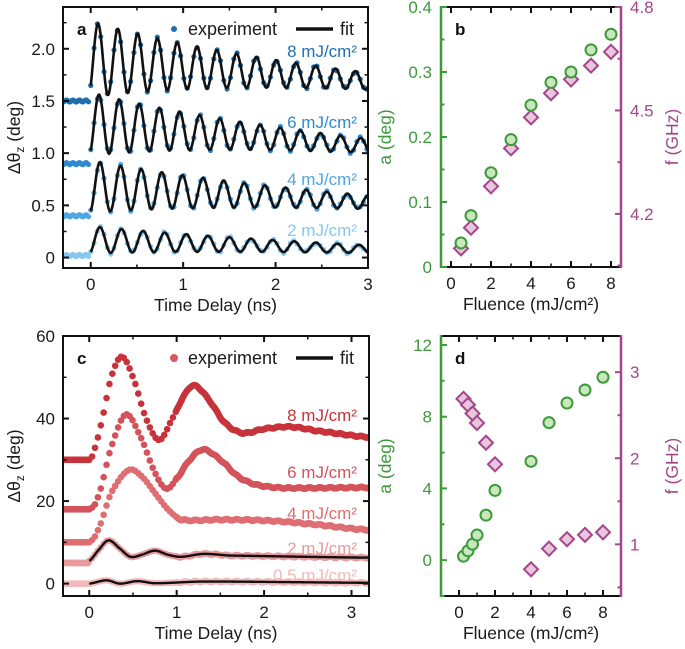 The width and height of the screenshot is (685, 649). What do you see at coordinates (460, 358) in the screenshot?
I see `panel-label: d` at bounding box center [460, 358].